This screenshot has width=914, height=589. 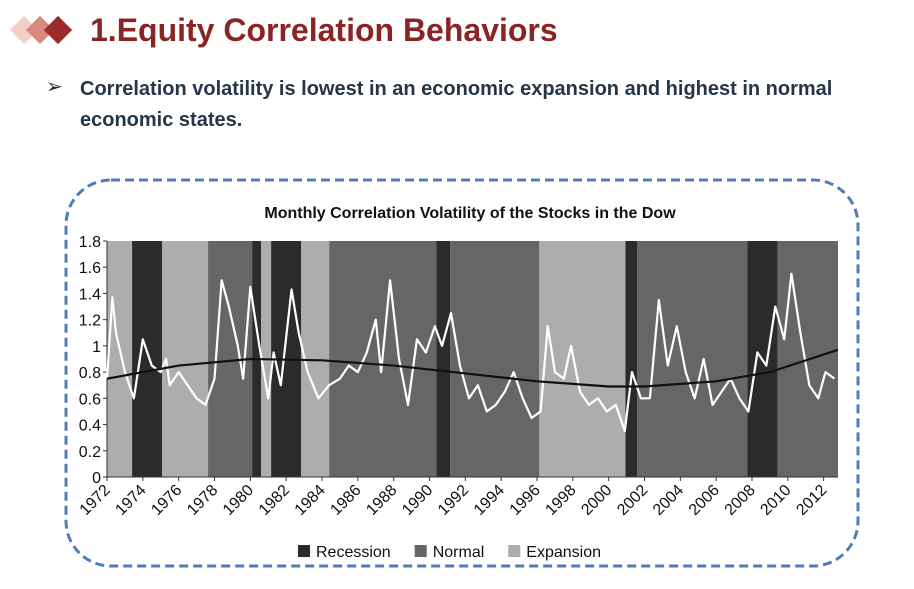 What do you see at coordinates (775, 500) in the screenshot?
I see `x-tick-label: 2010` at bounding box center [775, 500].